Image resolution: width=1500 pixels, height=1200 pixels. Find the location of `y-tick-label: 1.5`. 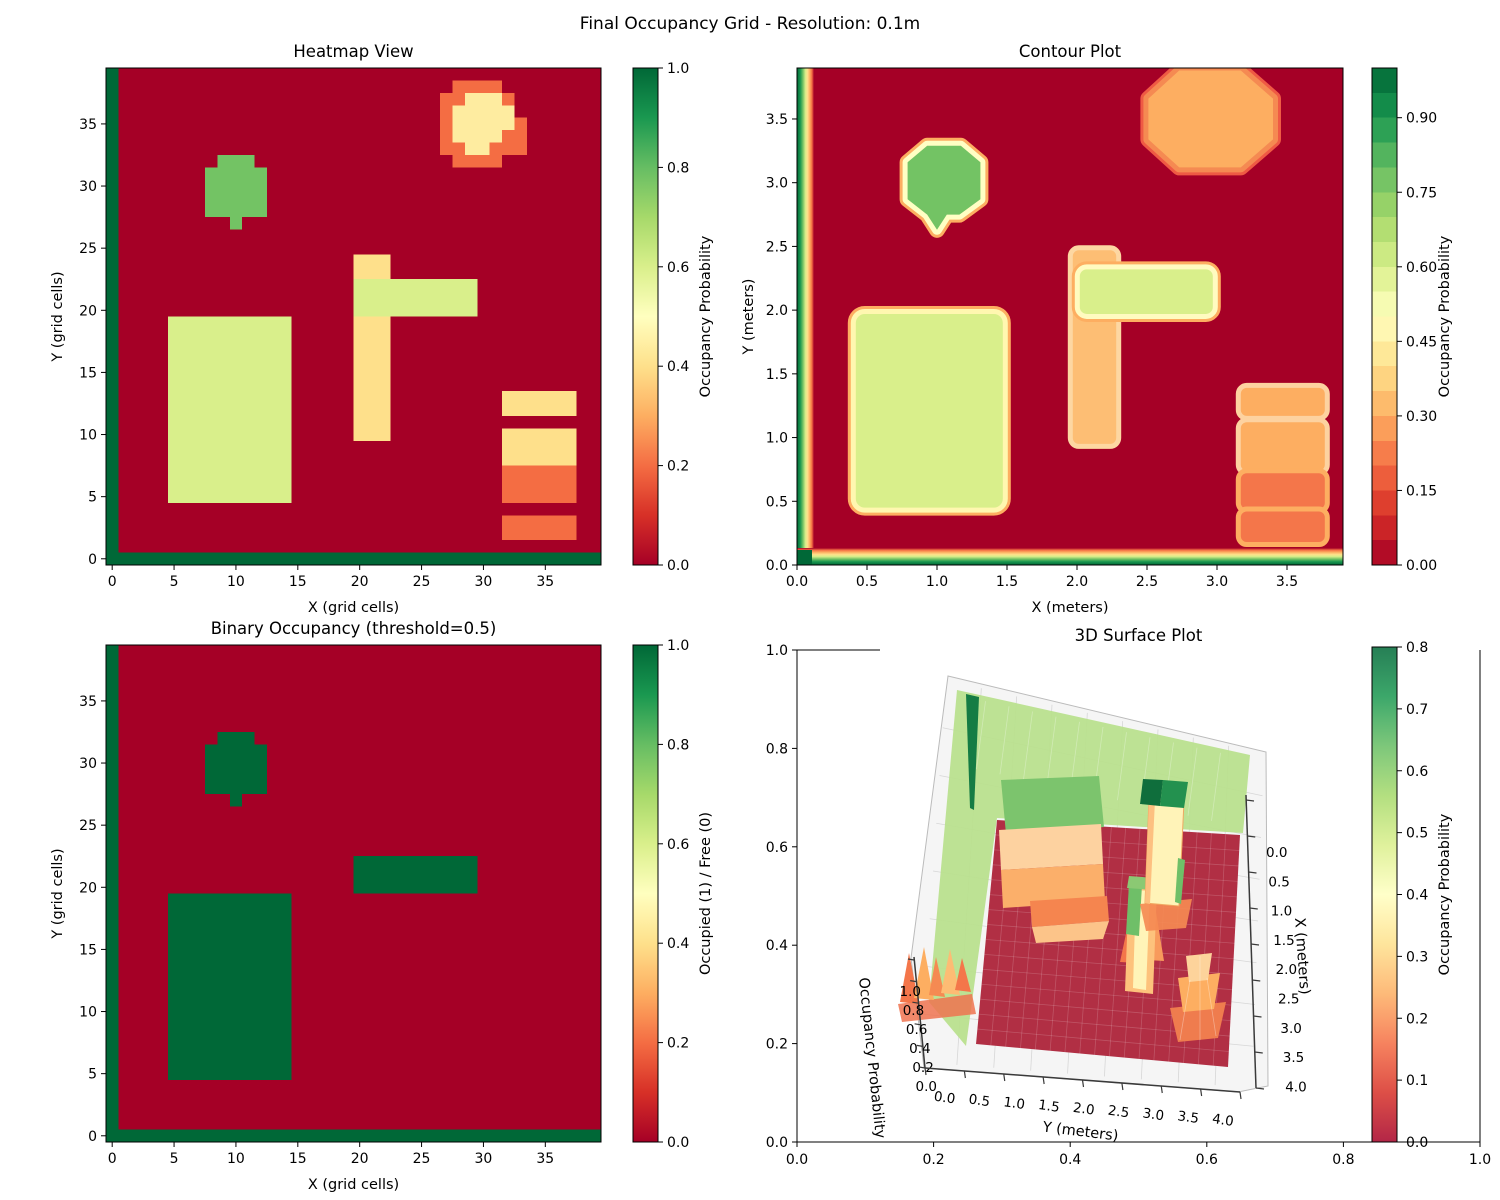

y-tick-label: 1.5 is located at coordinates (777, 375).